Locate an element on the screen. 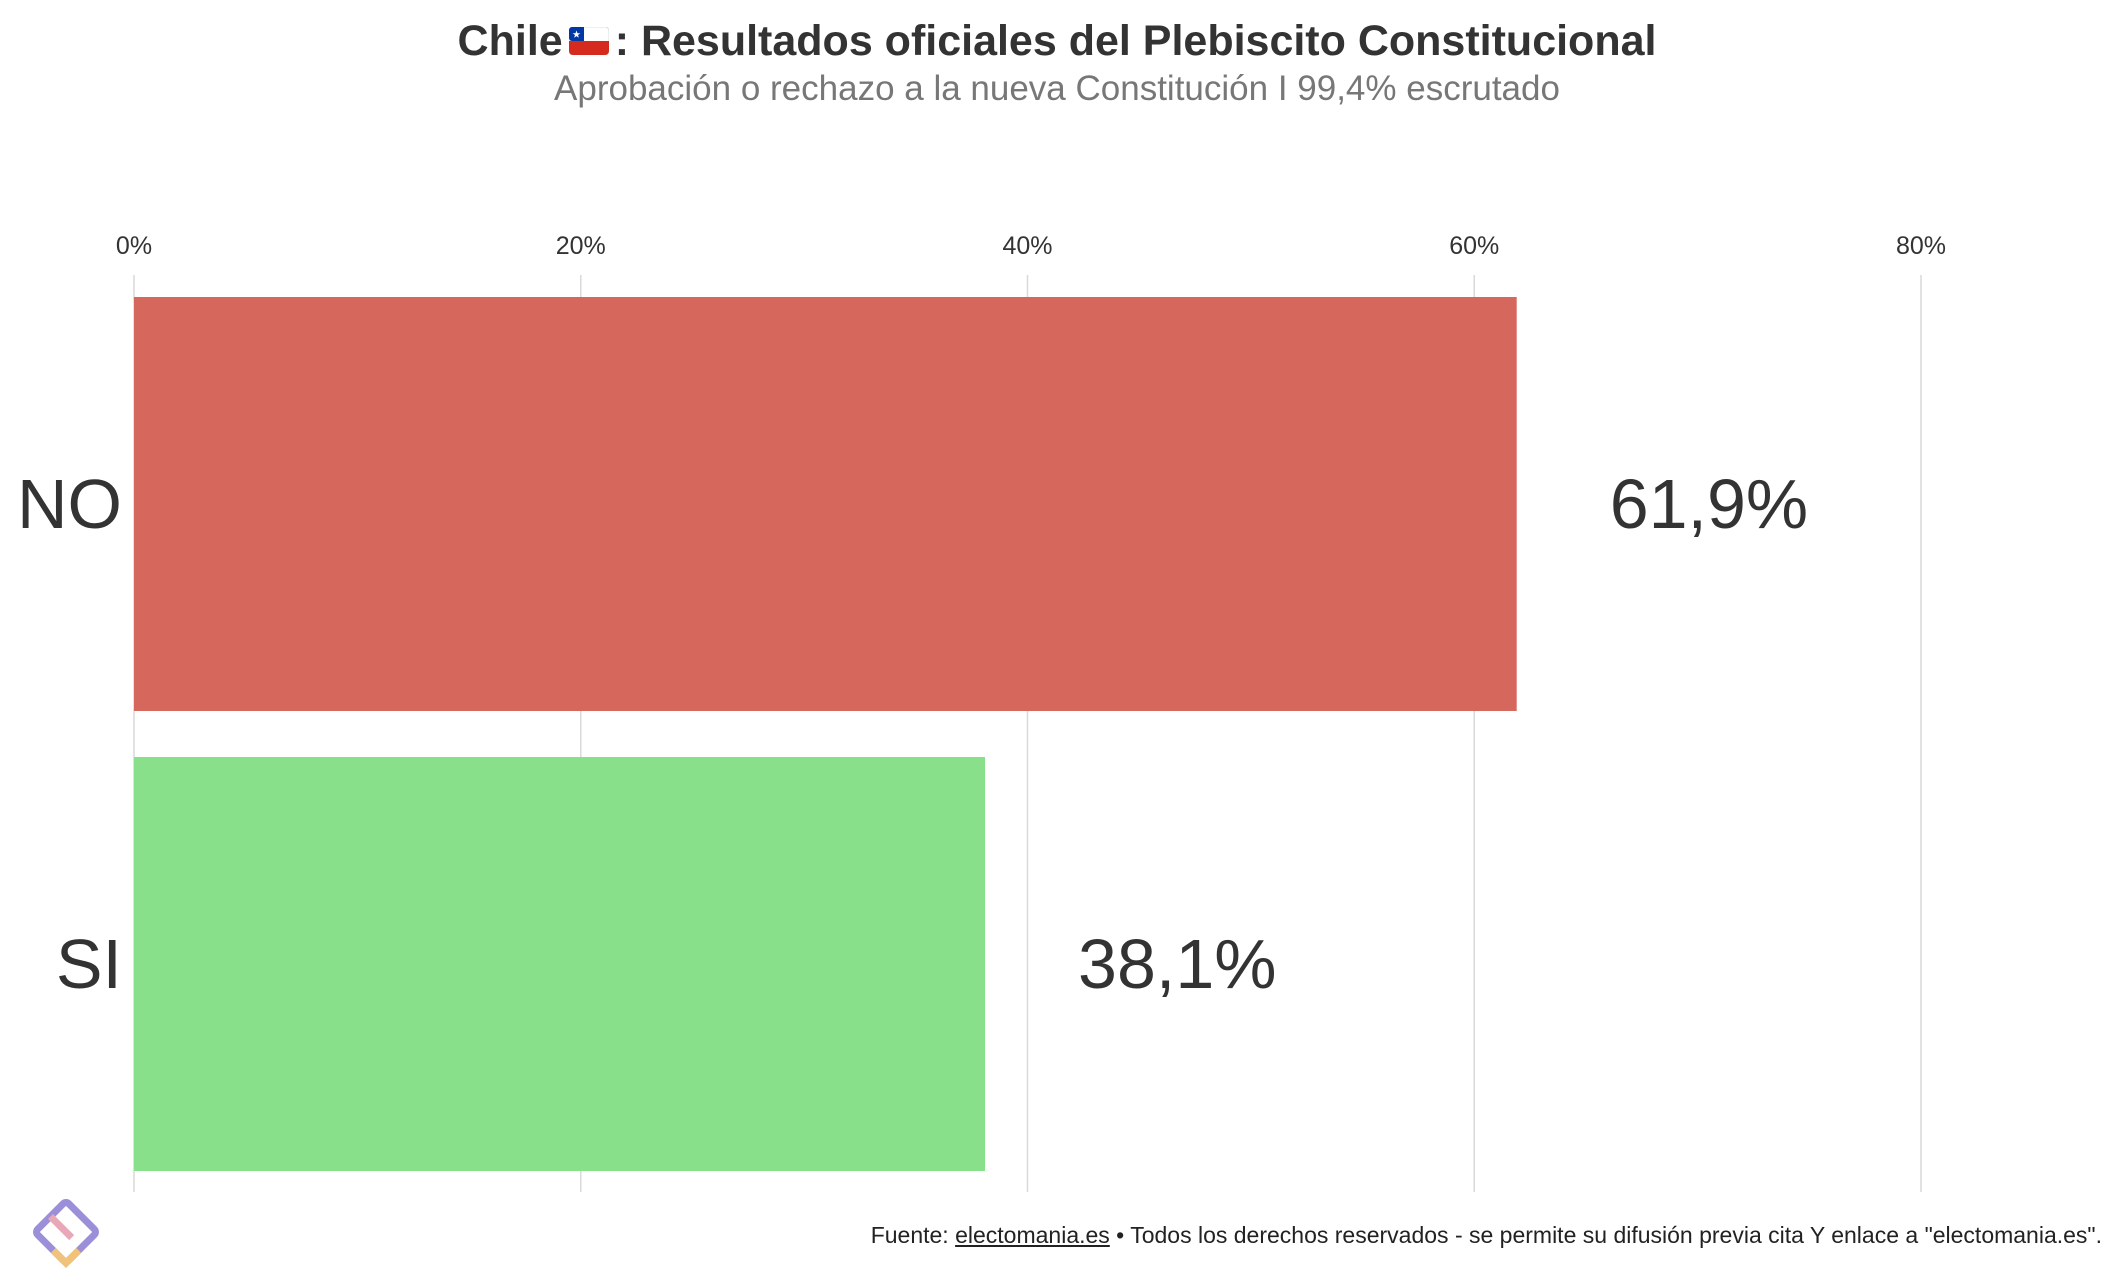  source-prefix: Fuente: is located at coordinates (913, 1235).